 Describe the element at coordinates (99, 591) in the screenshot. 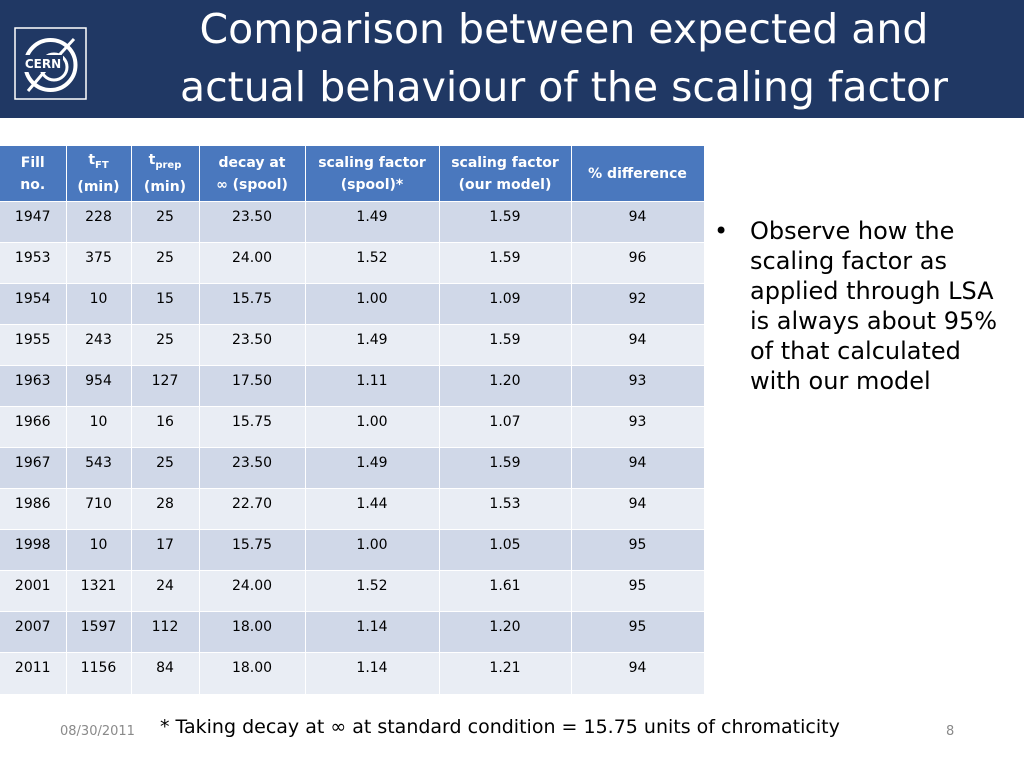

I see `cell-t-ft: 1321` at that location.